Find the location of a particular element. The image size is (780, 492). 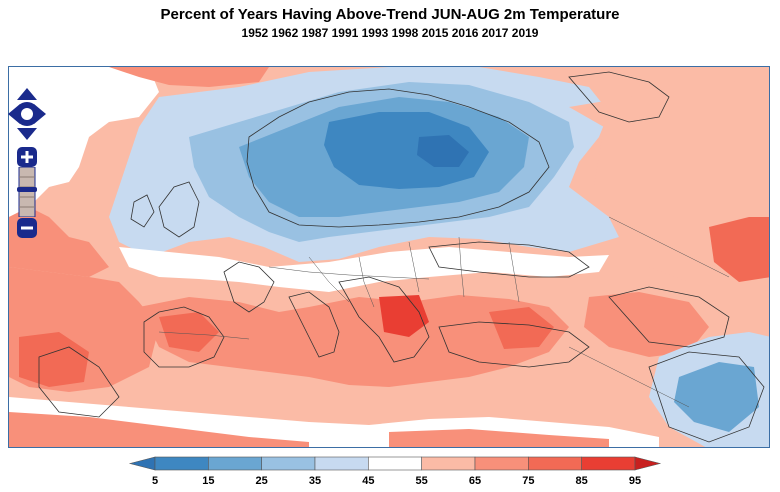

colorbar-tick-label: 45 is located at coordinates (368, 481).